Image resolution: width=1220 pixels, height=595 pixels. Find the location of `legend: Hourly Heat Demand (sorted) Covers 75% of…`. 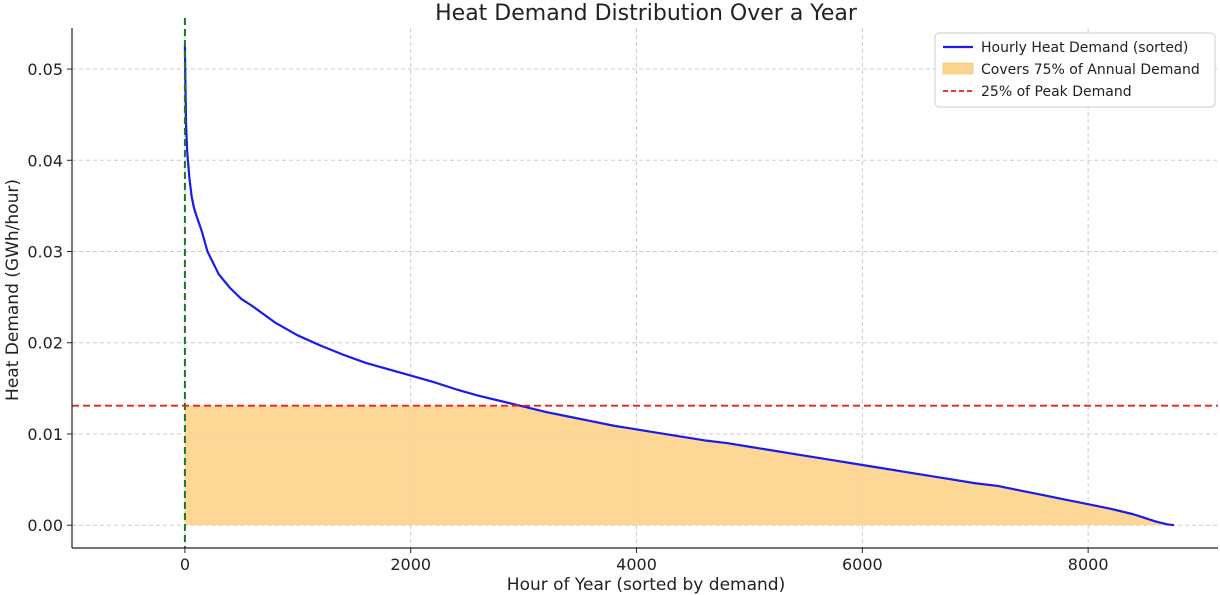

legend: Hourly Heat Demand (sorted) Covers 75% of… is located at coordinates (1075, 70).